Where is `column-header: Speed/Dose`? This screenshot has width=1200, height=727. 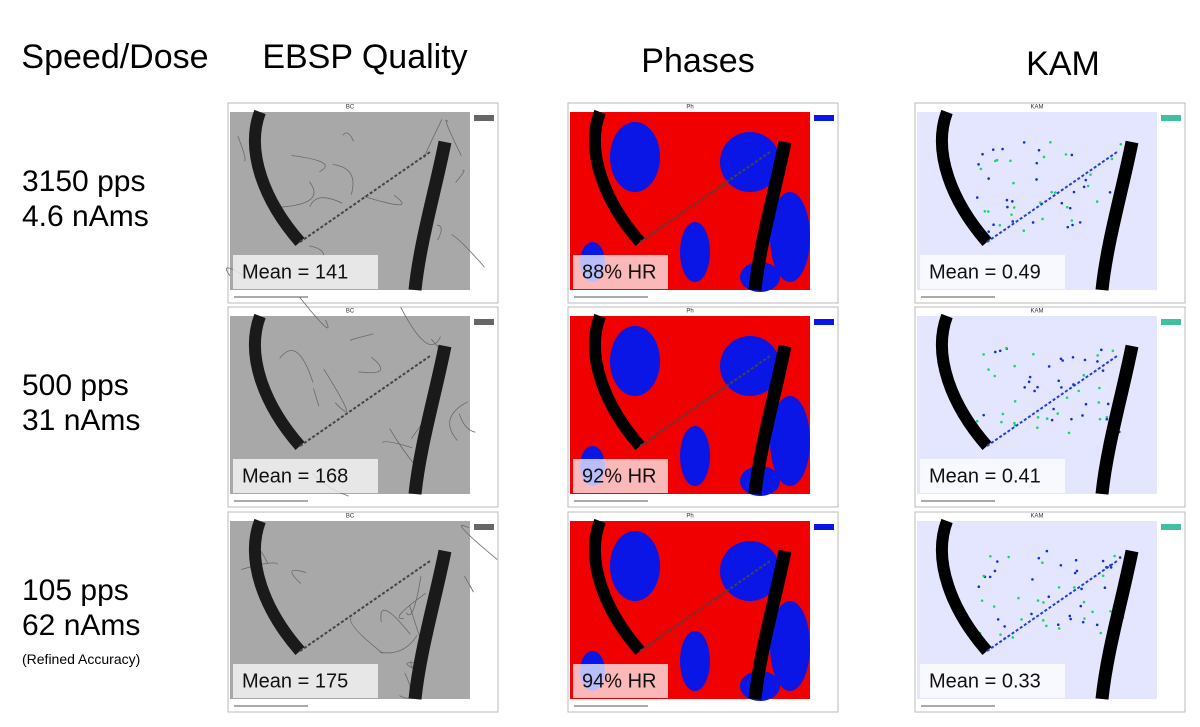
column-header: Speed/Dose is located at coordinates (114, 57).